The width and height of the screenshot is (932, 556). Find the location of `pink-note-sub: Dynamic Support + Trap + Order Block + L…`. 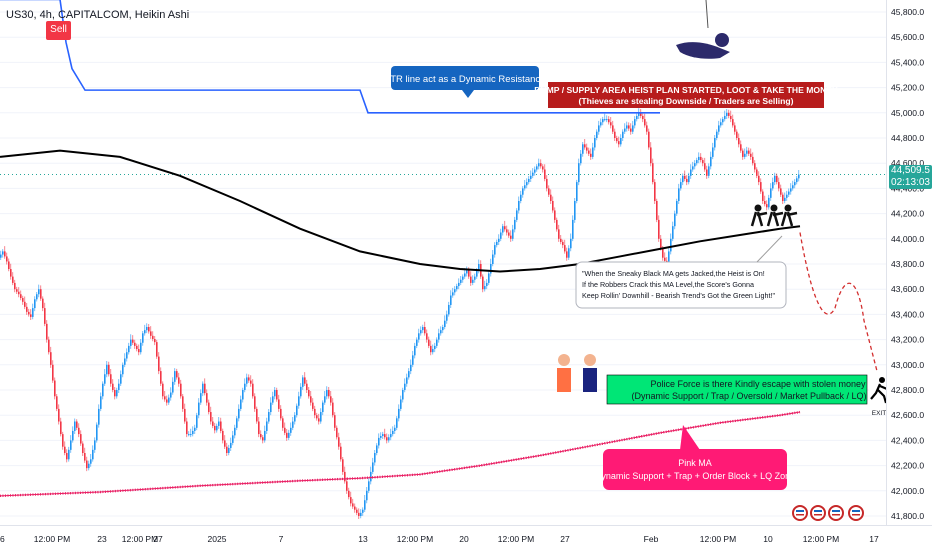

pink-note-sub: Dynamic Support + Trap + Order Block + L… is located at coordinates (695, 476).